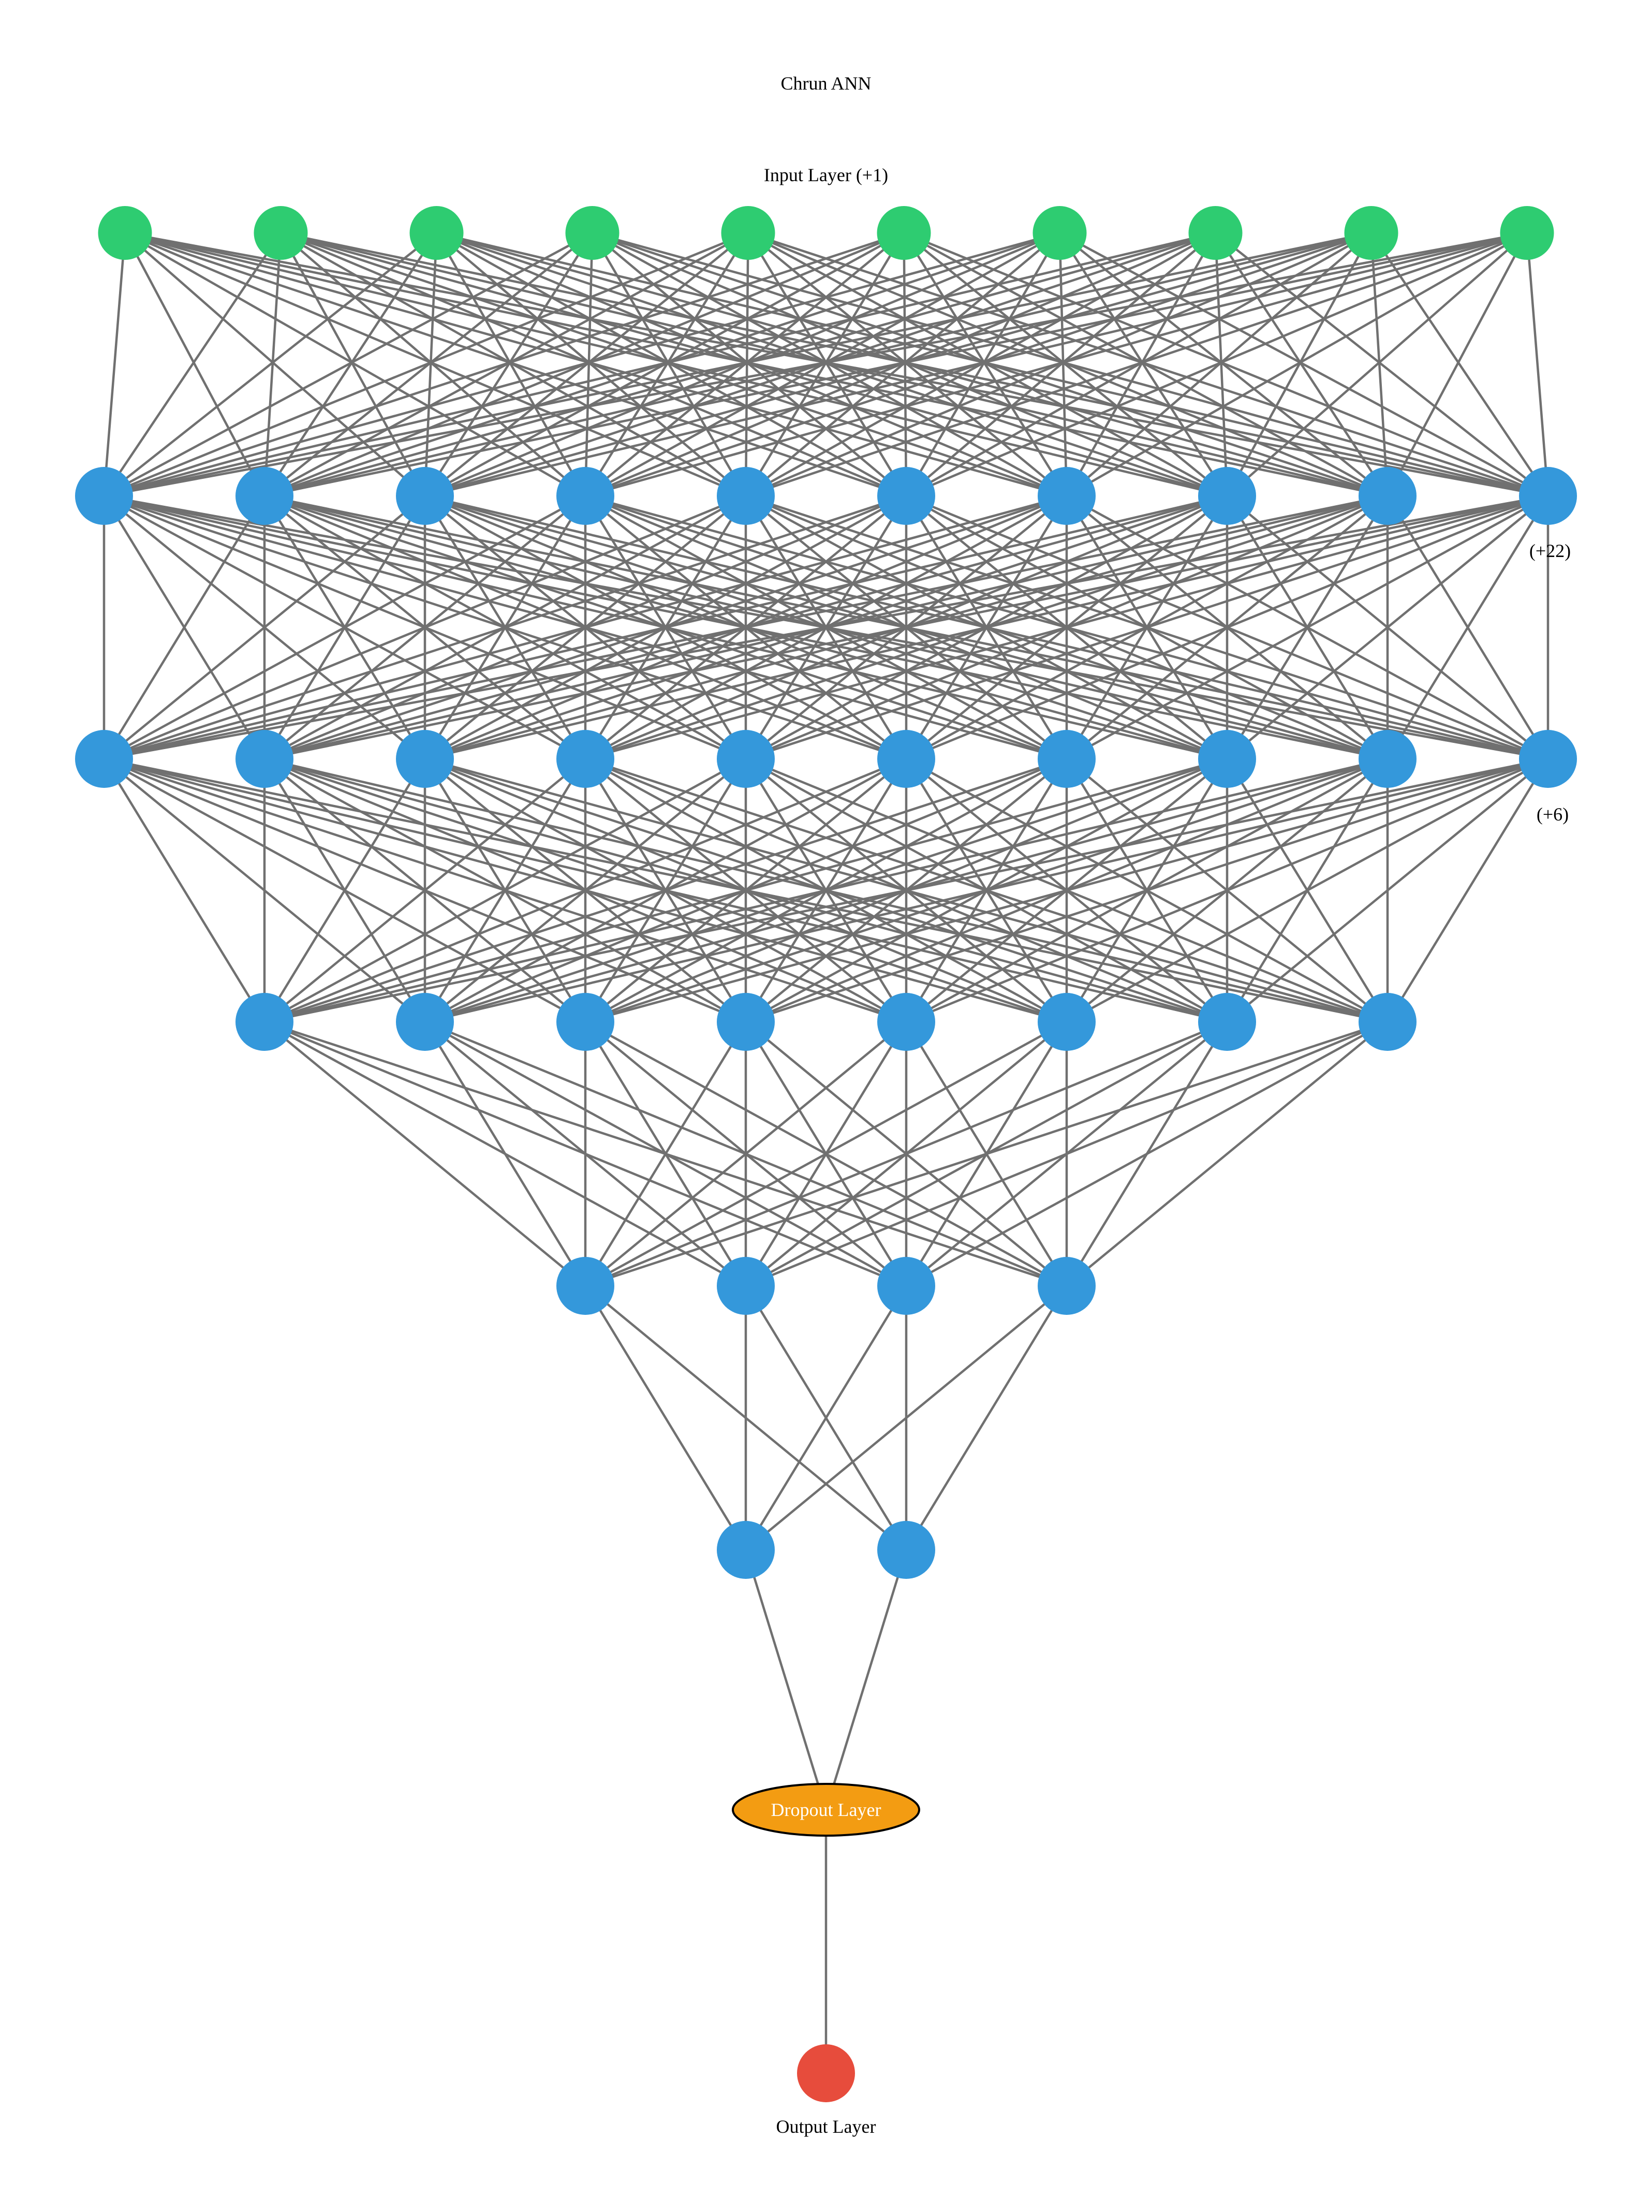 The height and width of the screenshot is (2212, 1652). I want to click on edge-l2-n3-to-l3-n0, so click(425, 890).